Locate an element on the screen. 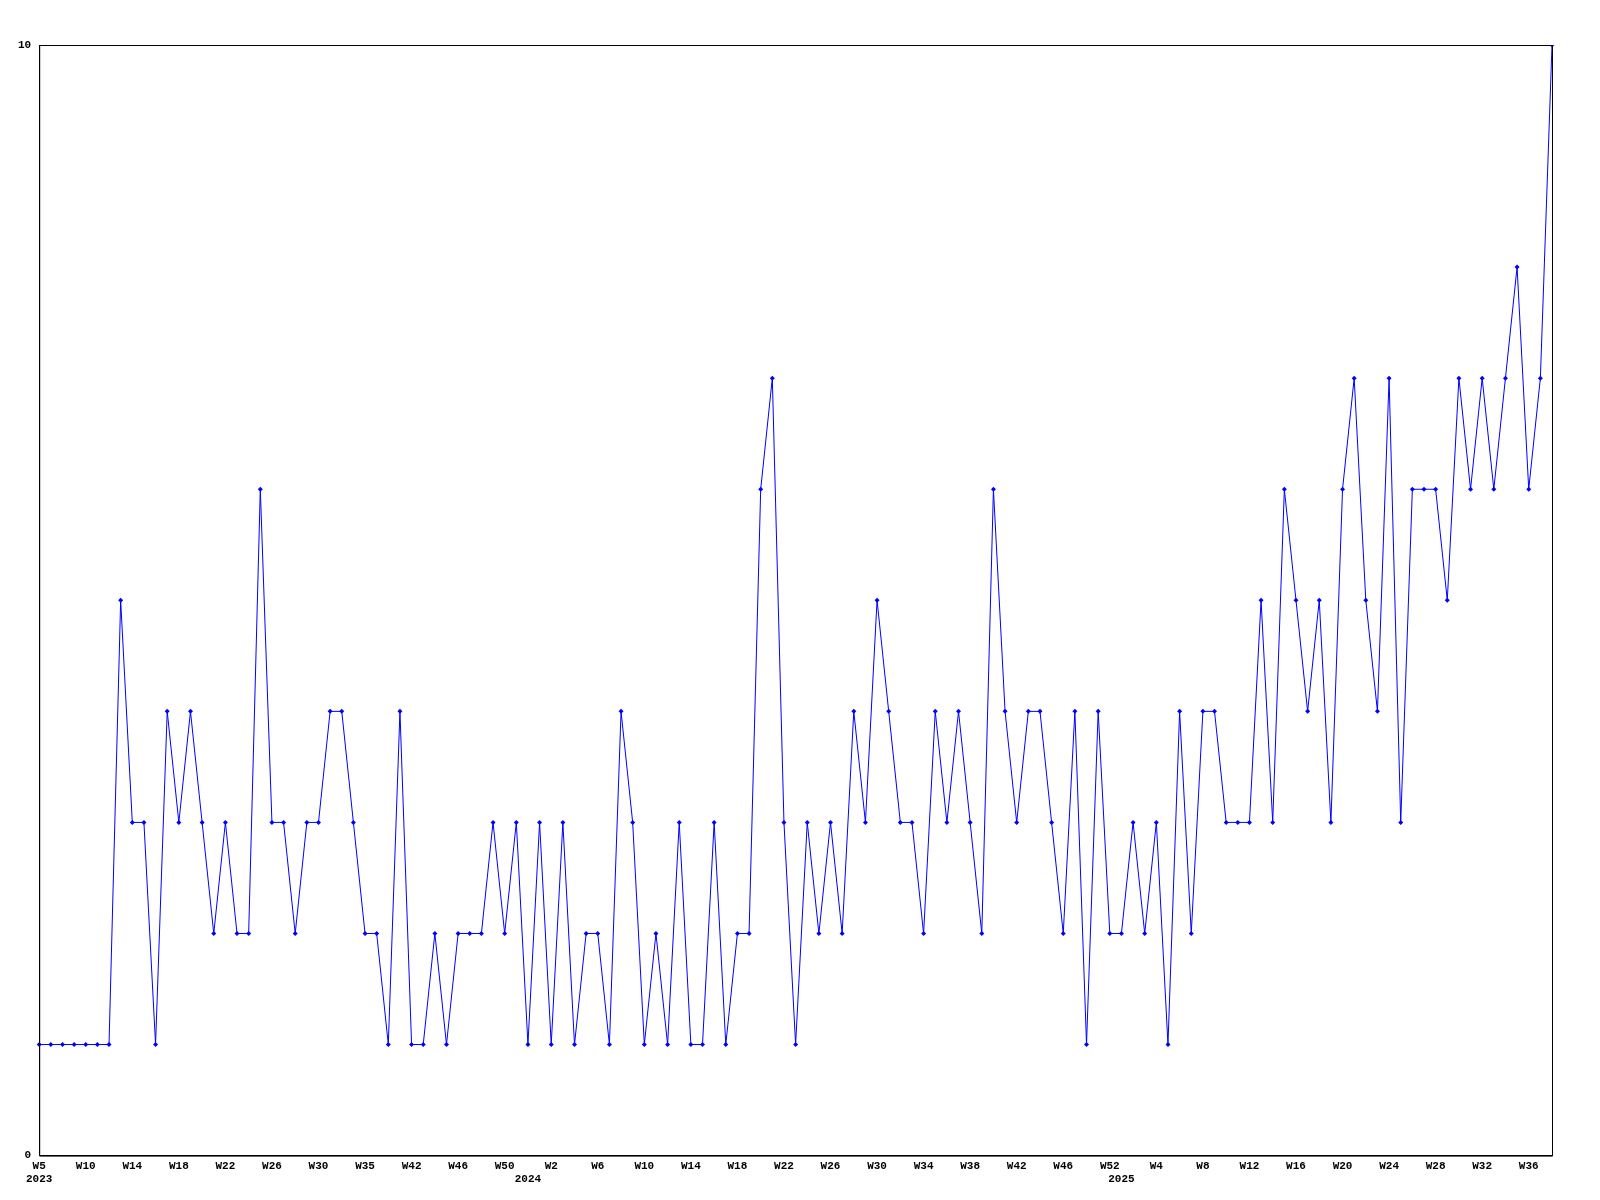 This screenshot has height=1200, width=1600. x-tick-label: W12 is located at coordinates (1249, 1165).